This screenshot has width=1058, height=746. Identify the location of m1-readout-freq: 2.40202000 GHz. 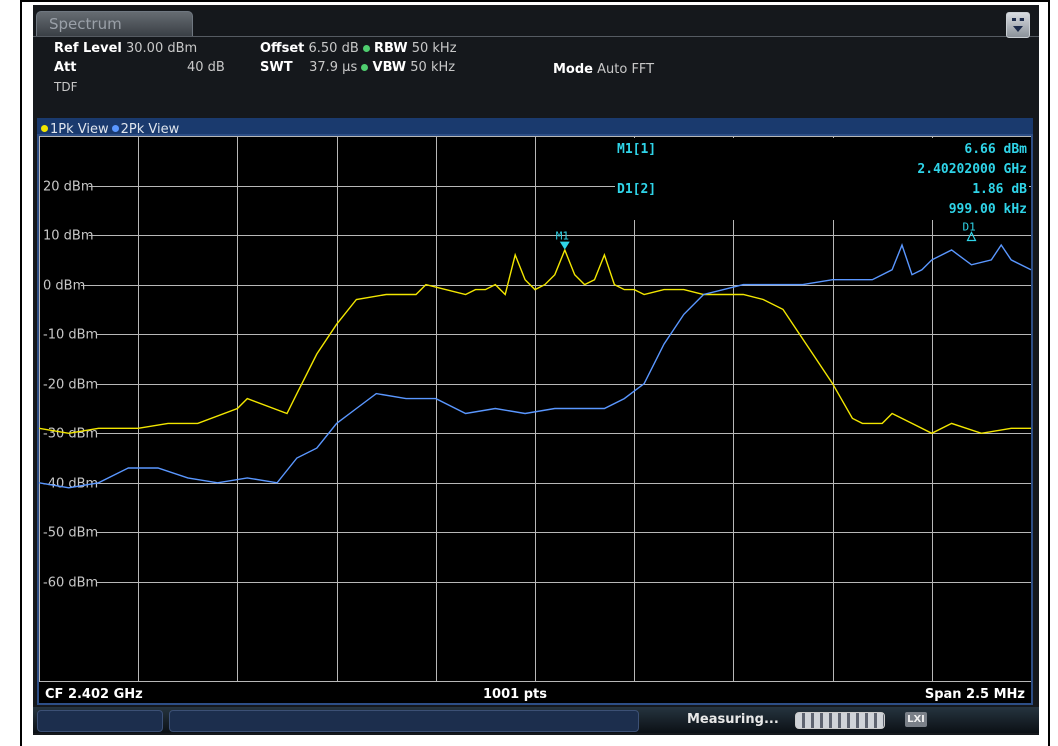
(972, 169).